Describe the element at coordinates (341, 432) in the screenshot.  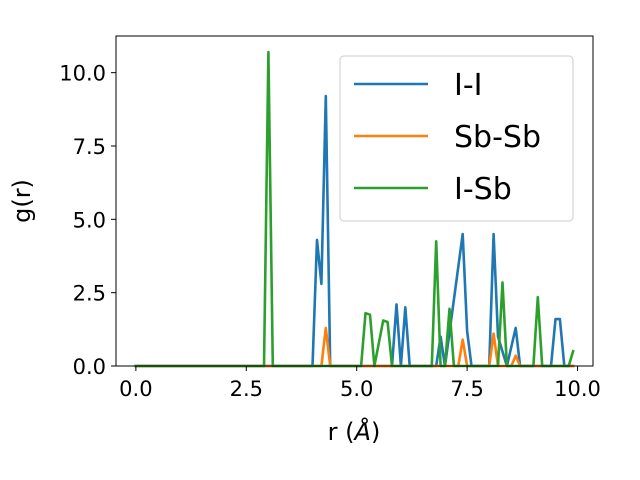
I see `x-axis-title-main: r (` at that location.